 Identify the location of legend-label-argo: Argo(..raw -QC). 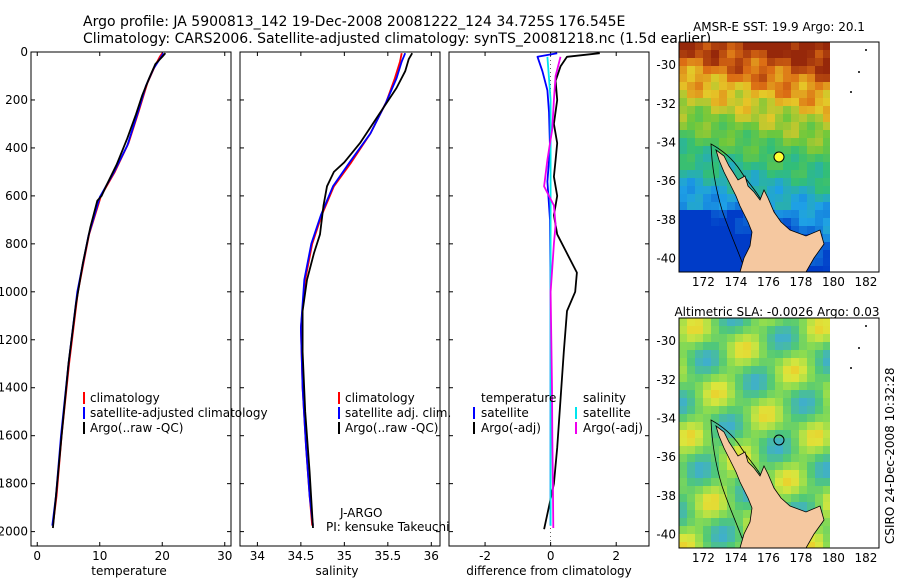
(136, 428).